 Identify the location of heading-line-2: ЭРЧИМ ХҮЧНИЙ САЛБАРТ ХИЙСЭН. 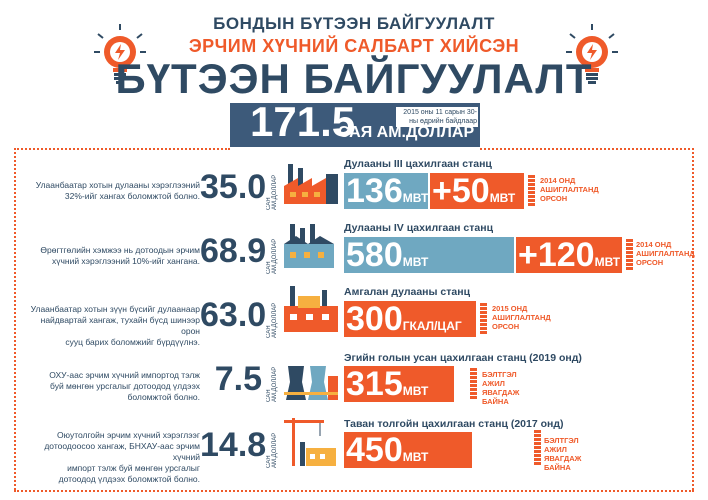
(354, 46).